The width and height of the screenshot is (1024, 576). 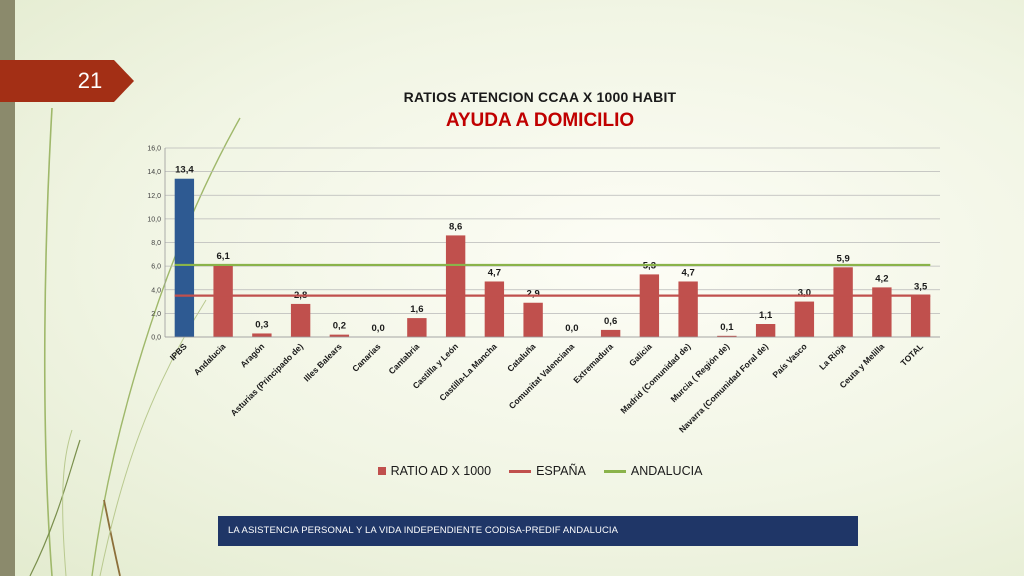 What do you see at coordinates (184, 170) in the screenshot?
I see `data-label: 13,4` at bounding box center [184, 170].